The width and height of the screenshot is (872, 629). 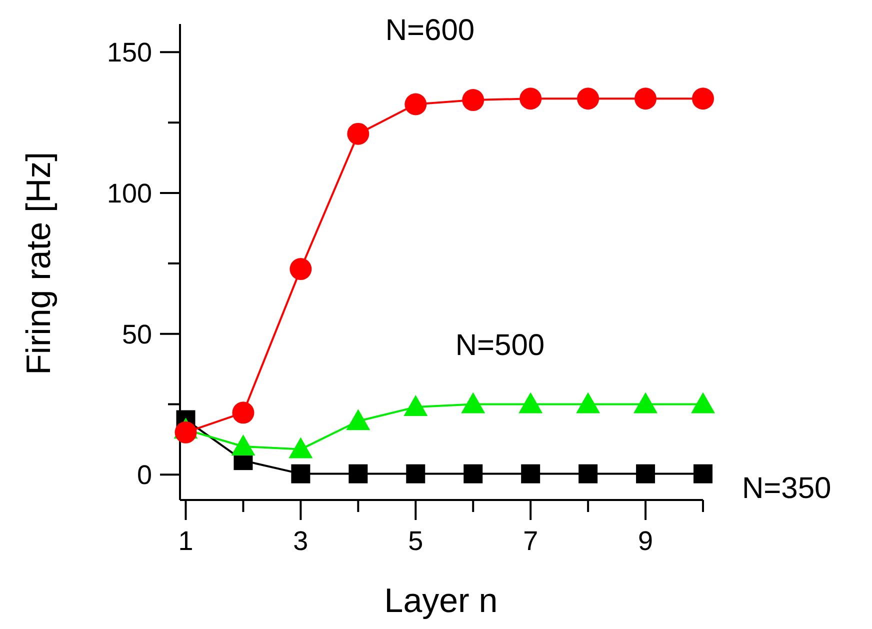 What do you see at coordinates (39, 263) in the screenshot?
I see `y-axis-title: Firing rate [Hz]` at bounding box center [39, 263].